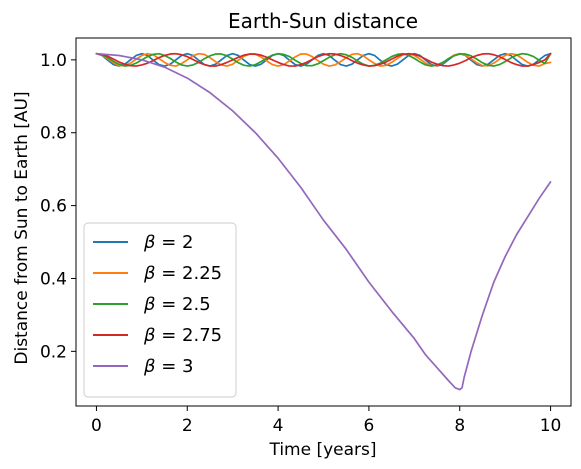 This screenshot has height=469, width=581. I want to click on x-tick-label: 8, so click(459, 426).